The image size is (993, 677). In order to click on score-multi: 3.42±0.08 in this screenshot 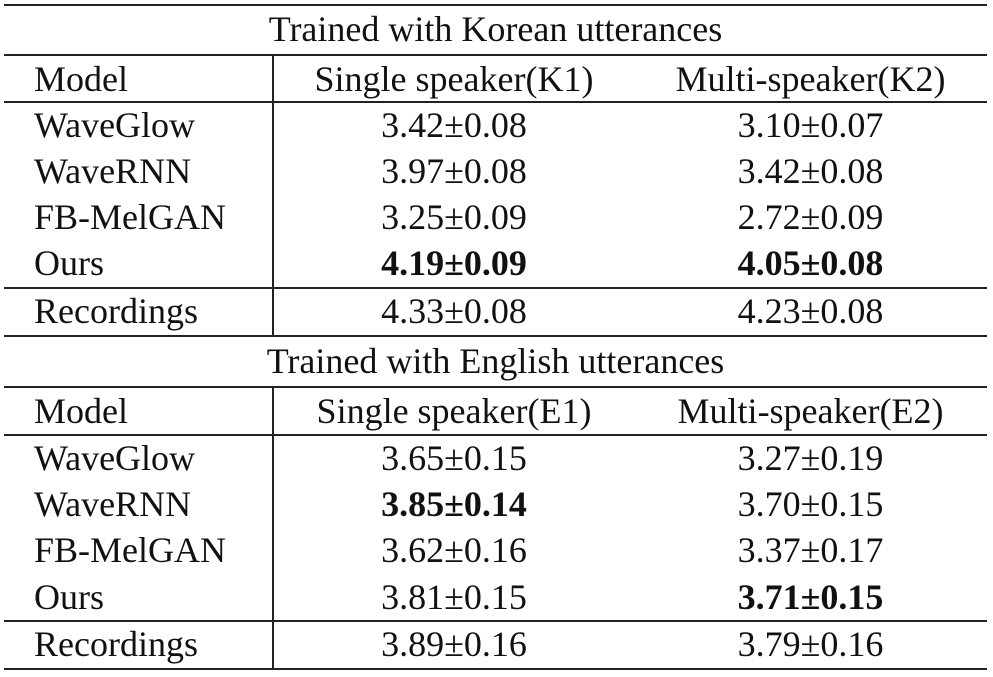, I will do `click(810, 171)`.